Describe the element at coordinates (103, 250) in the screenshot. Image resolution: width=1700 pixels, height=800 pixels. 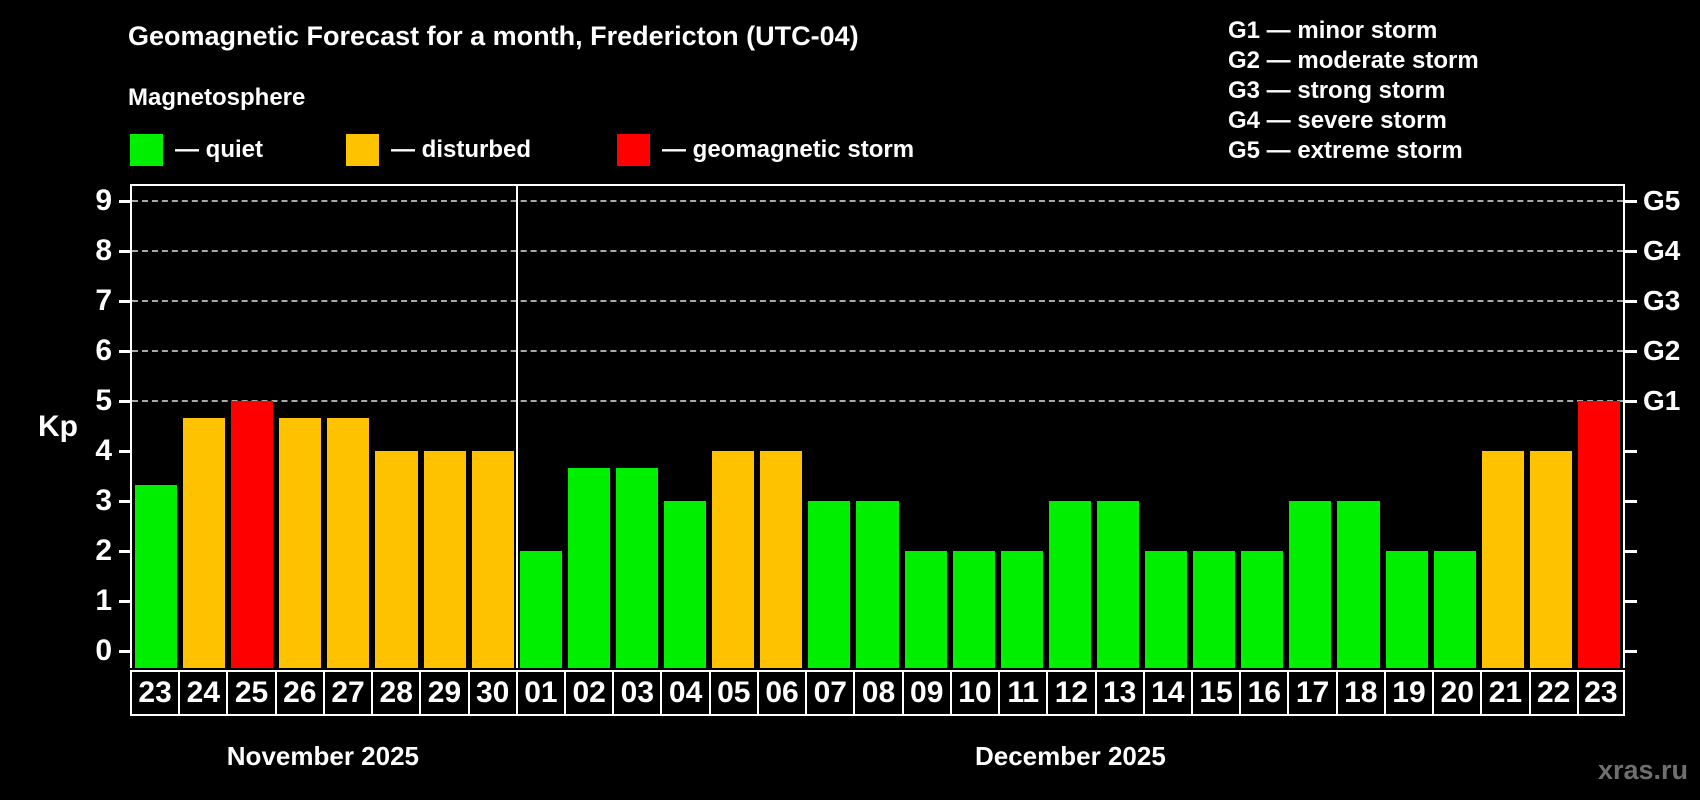
I see `y-axis-tick-label: 8` at that location.